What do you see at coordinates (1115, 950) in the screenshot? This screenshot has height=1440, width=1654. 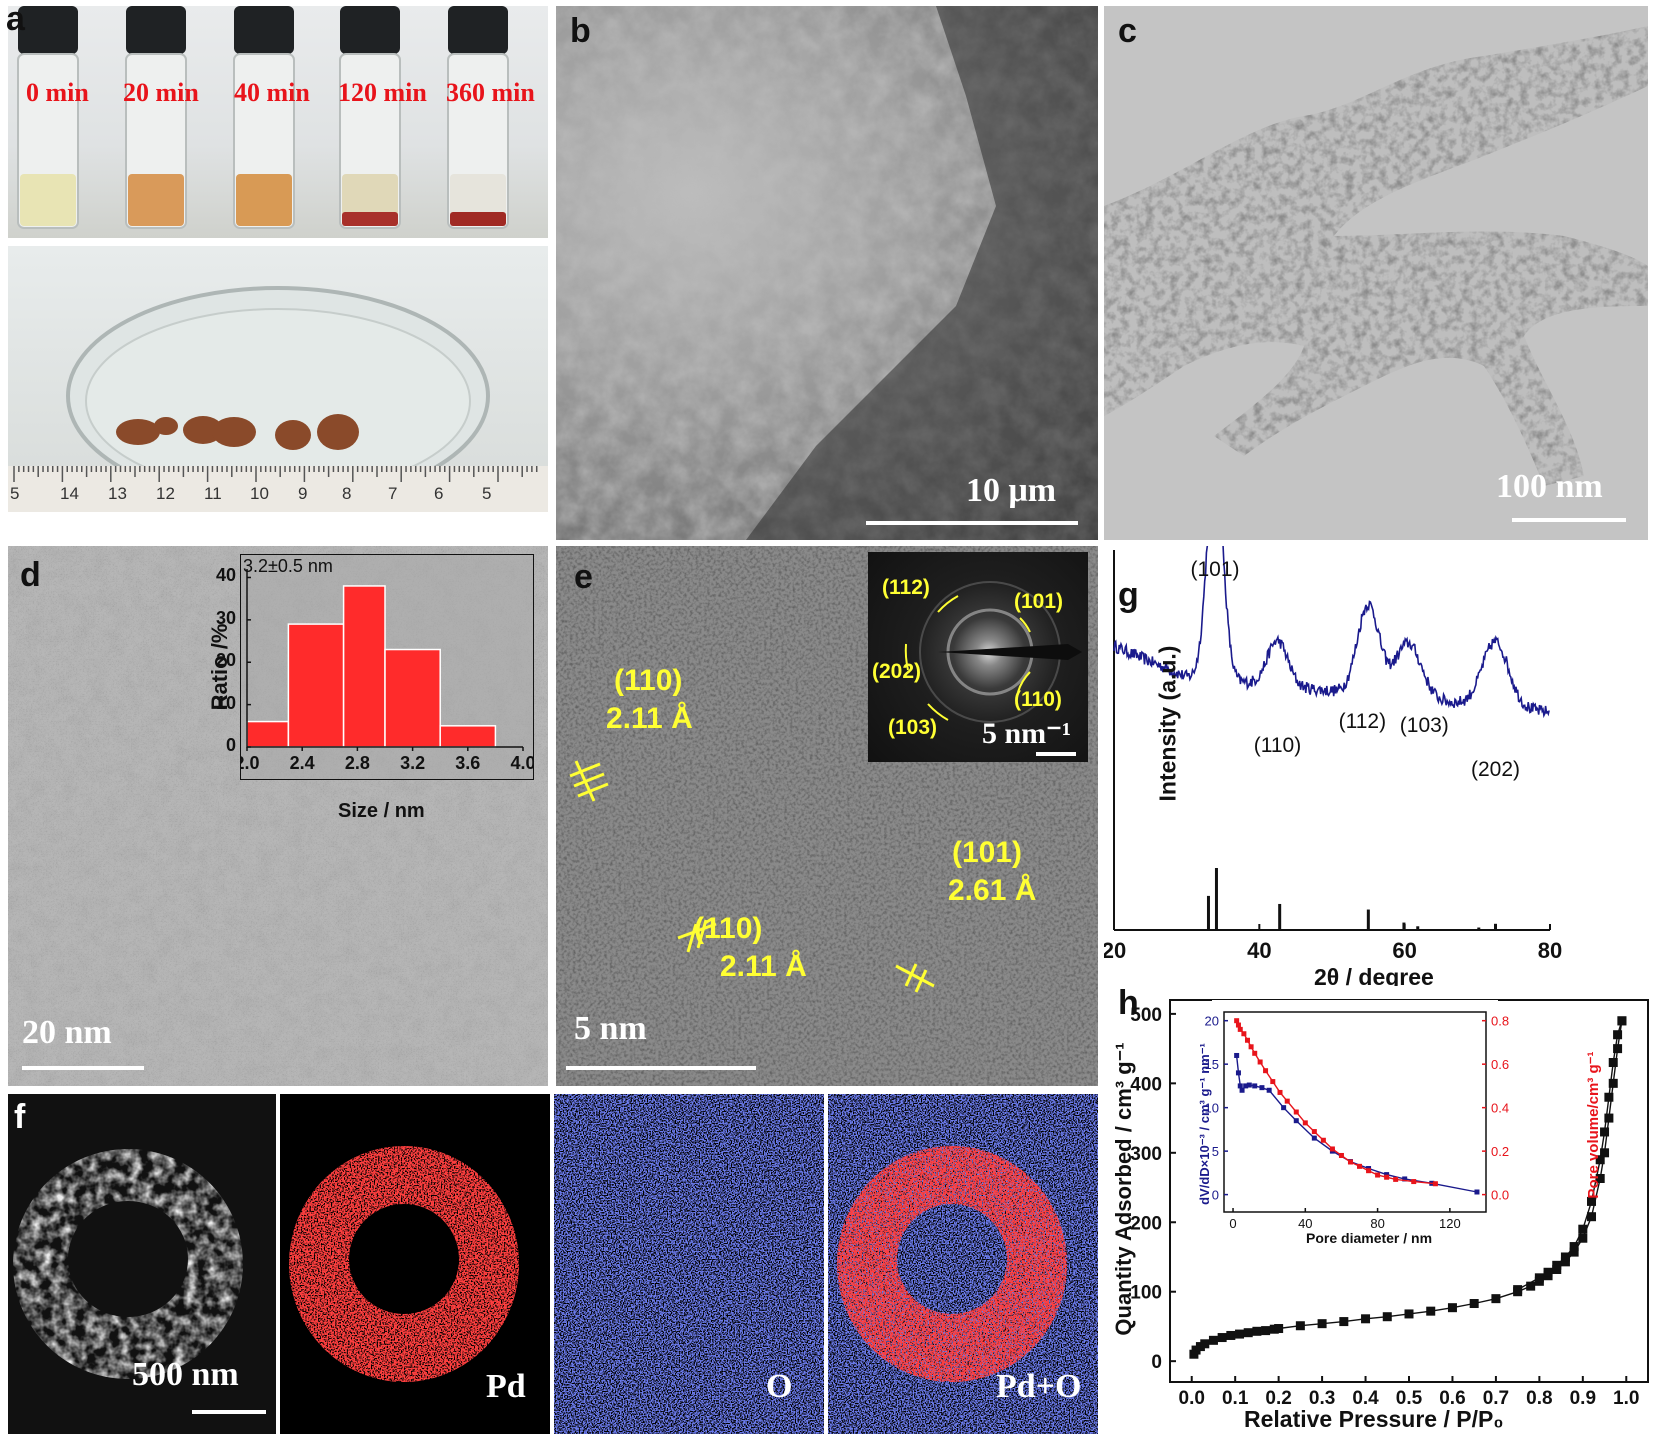 I see `xrd-xtick-label: 20` at bounding box center [1115, 950].